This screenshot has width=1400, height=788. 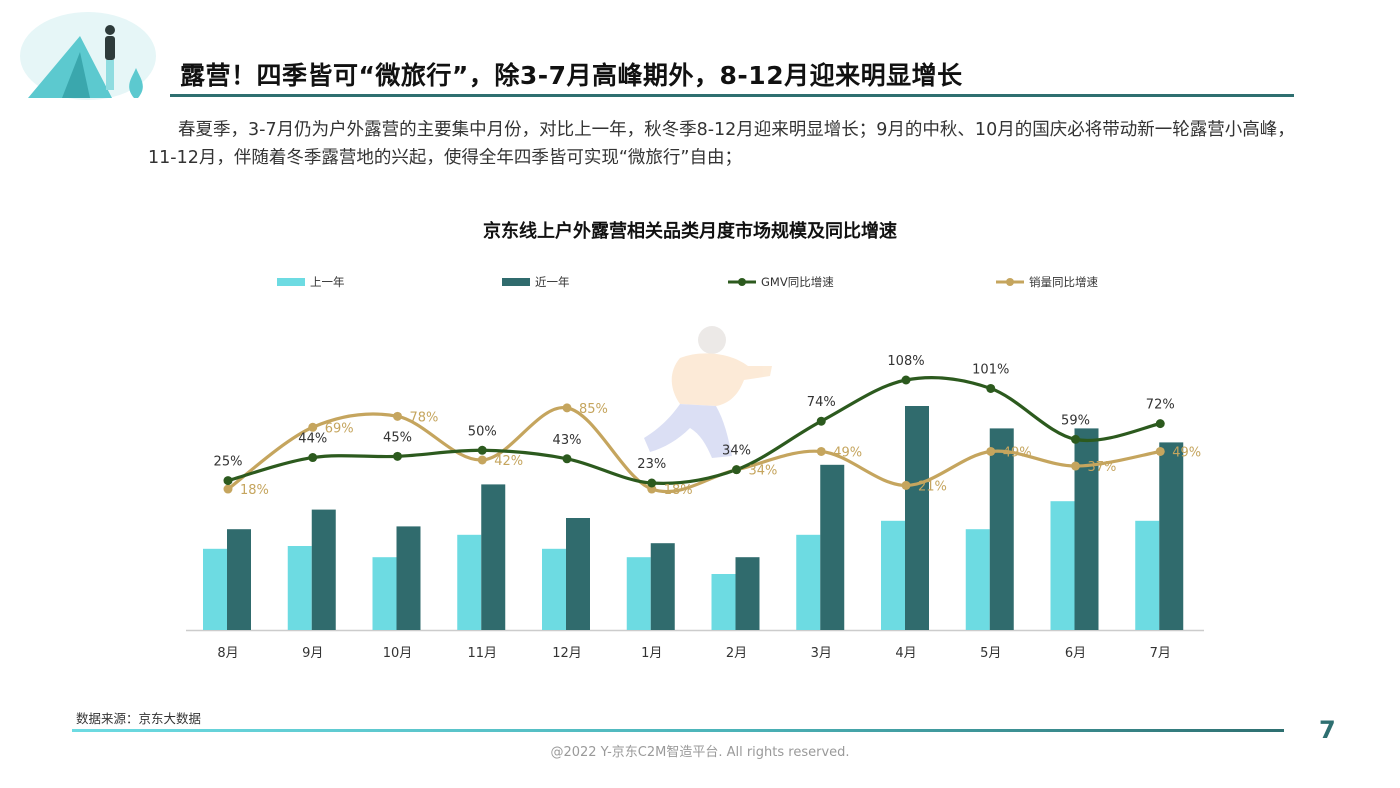 I want to click on x-tick-label: 4月, so click(x=905, y=653).